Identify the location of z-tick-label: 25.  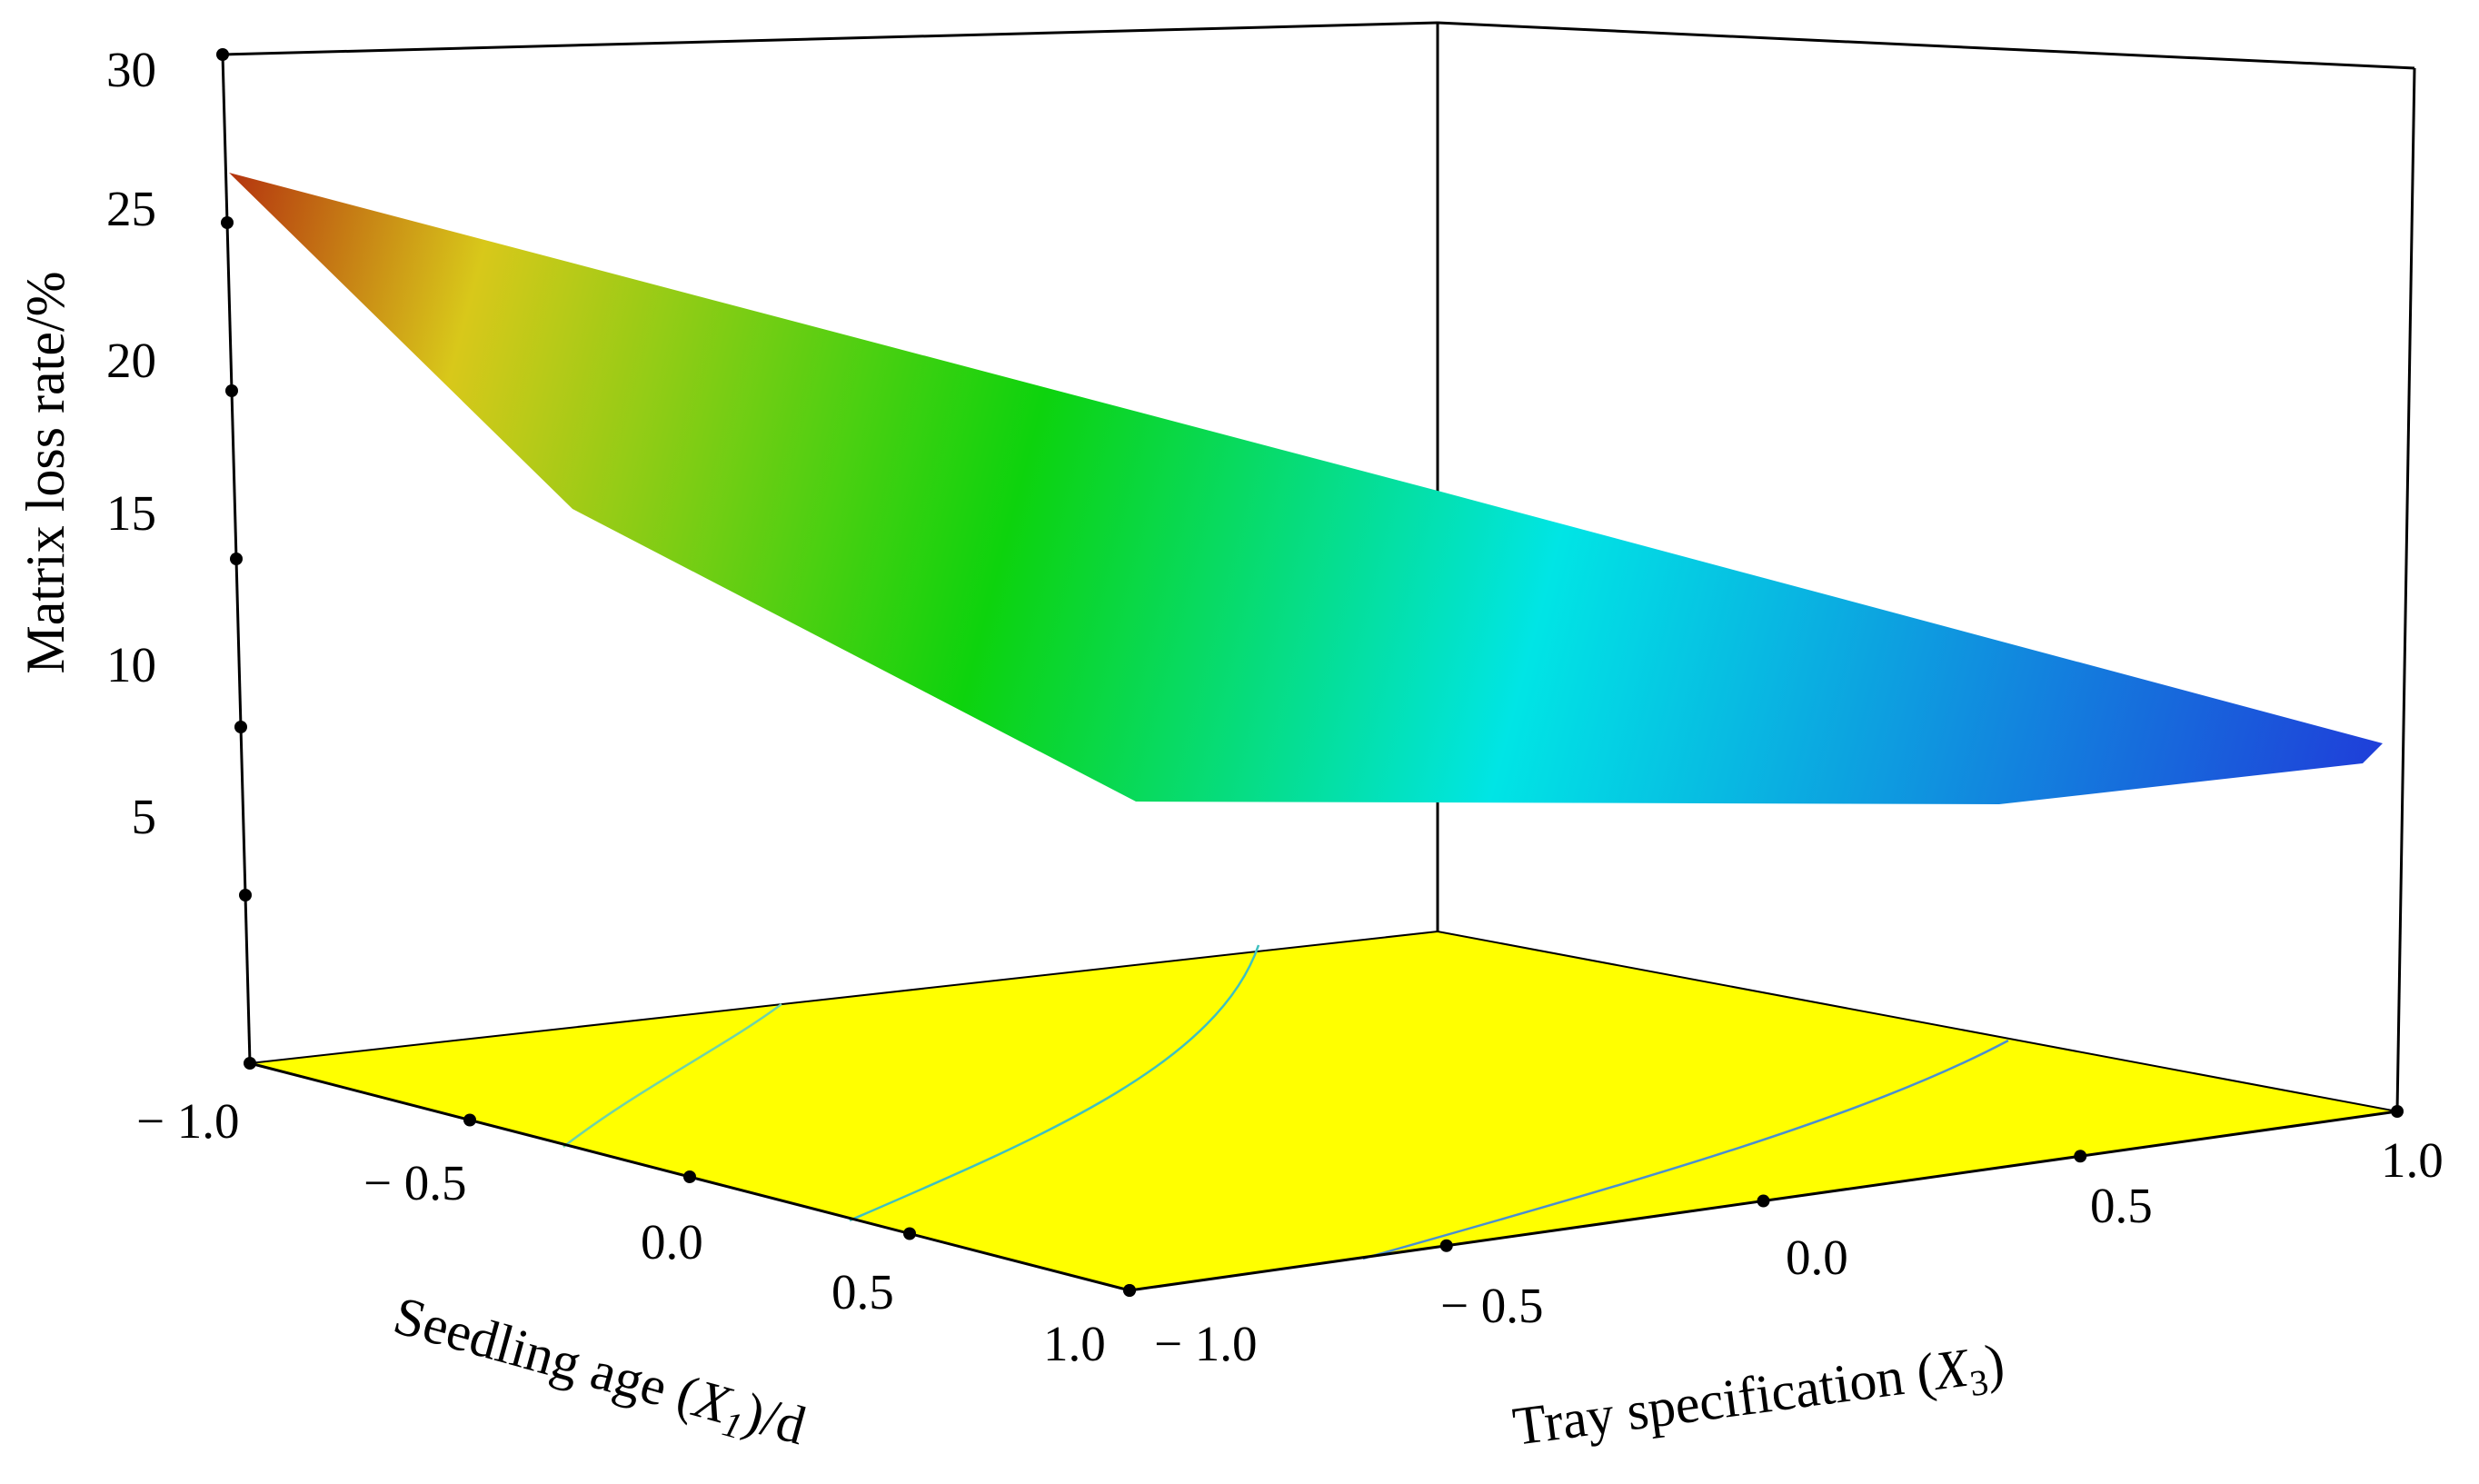
(131, 208).